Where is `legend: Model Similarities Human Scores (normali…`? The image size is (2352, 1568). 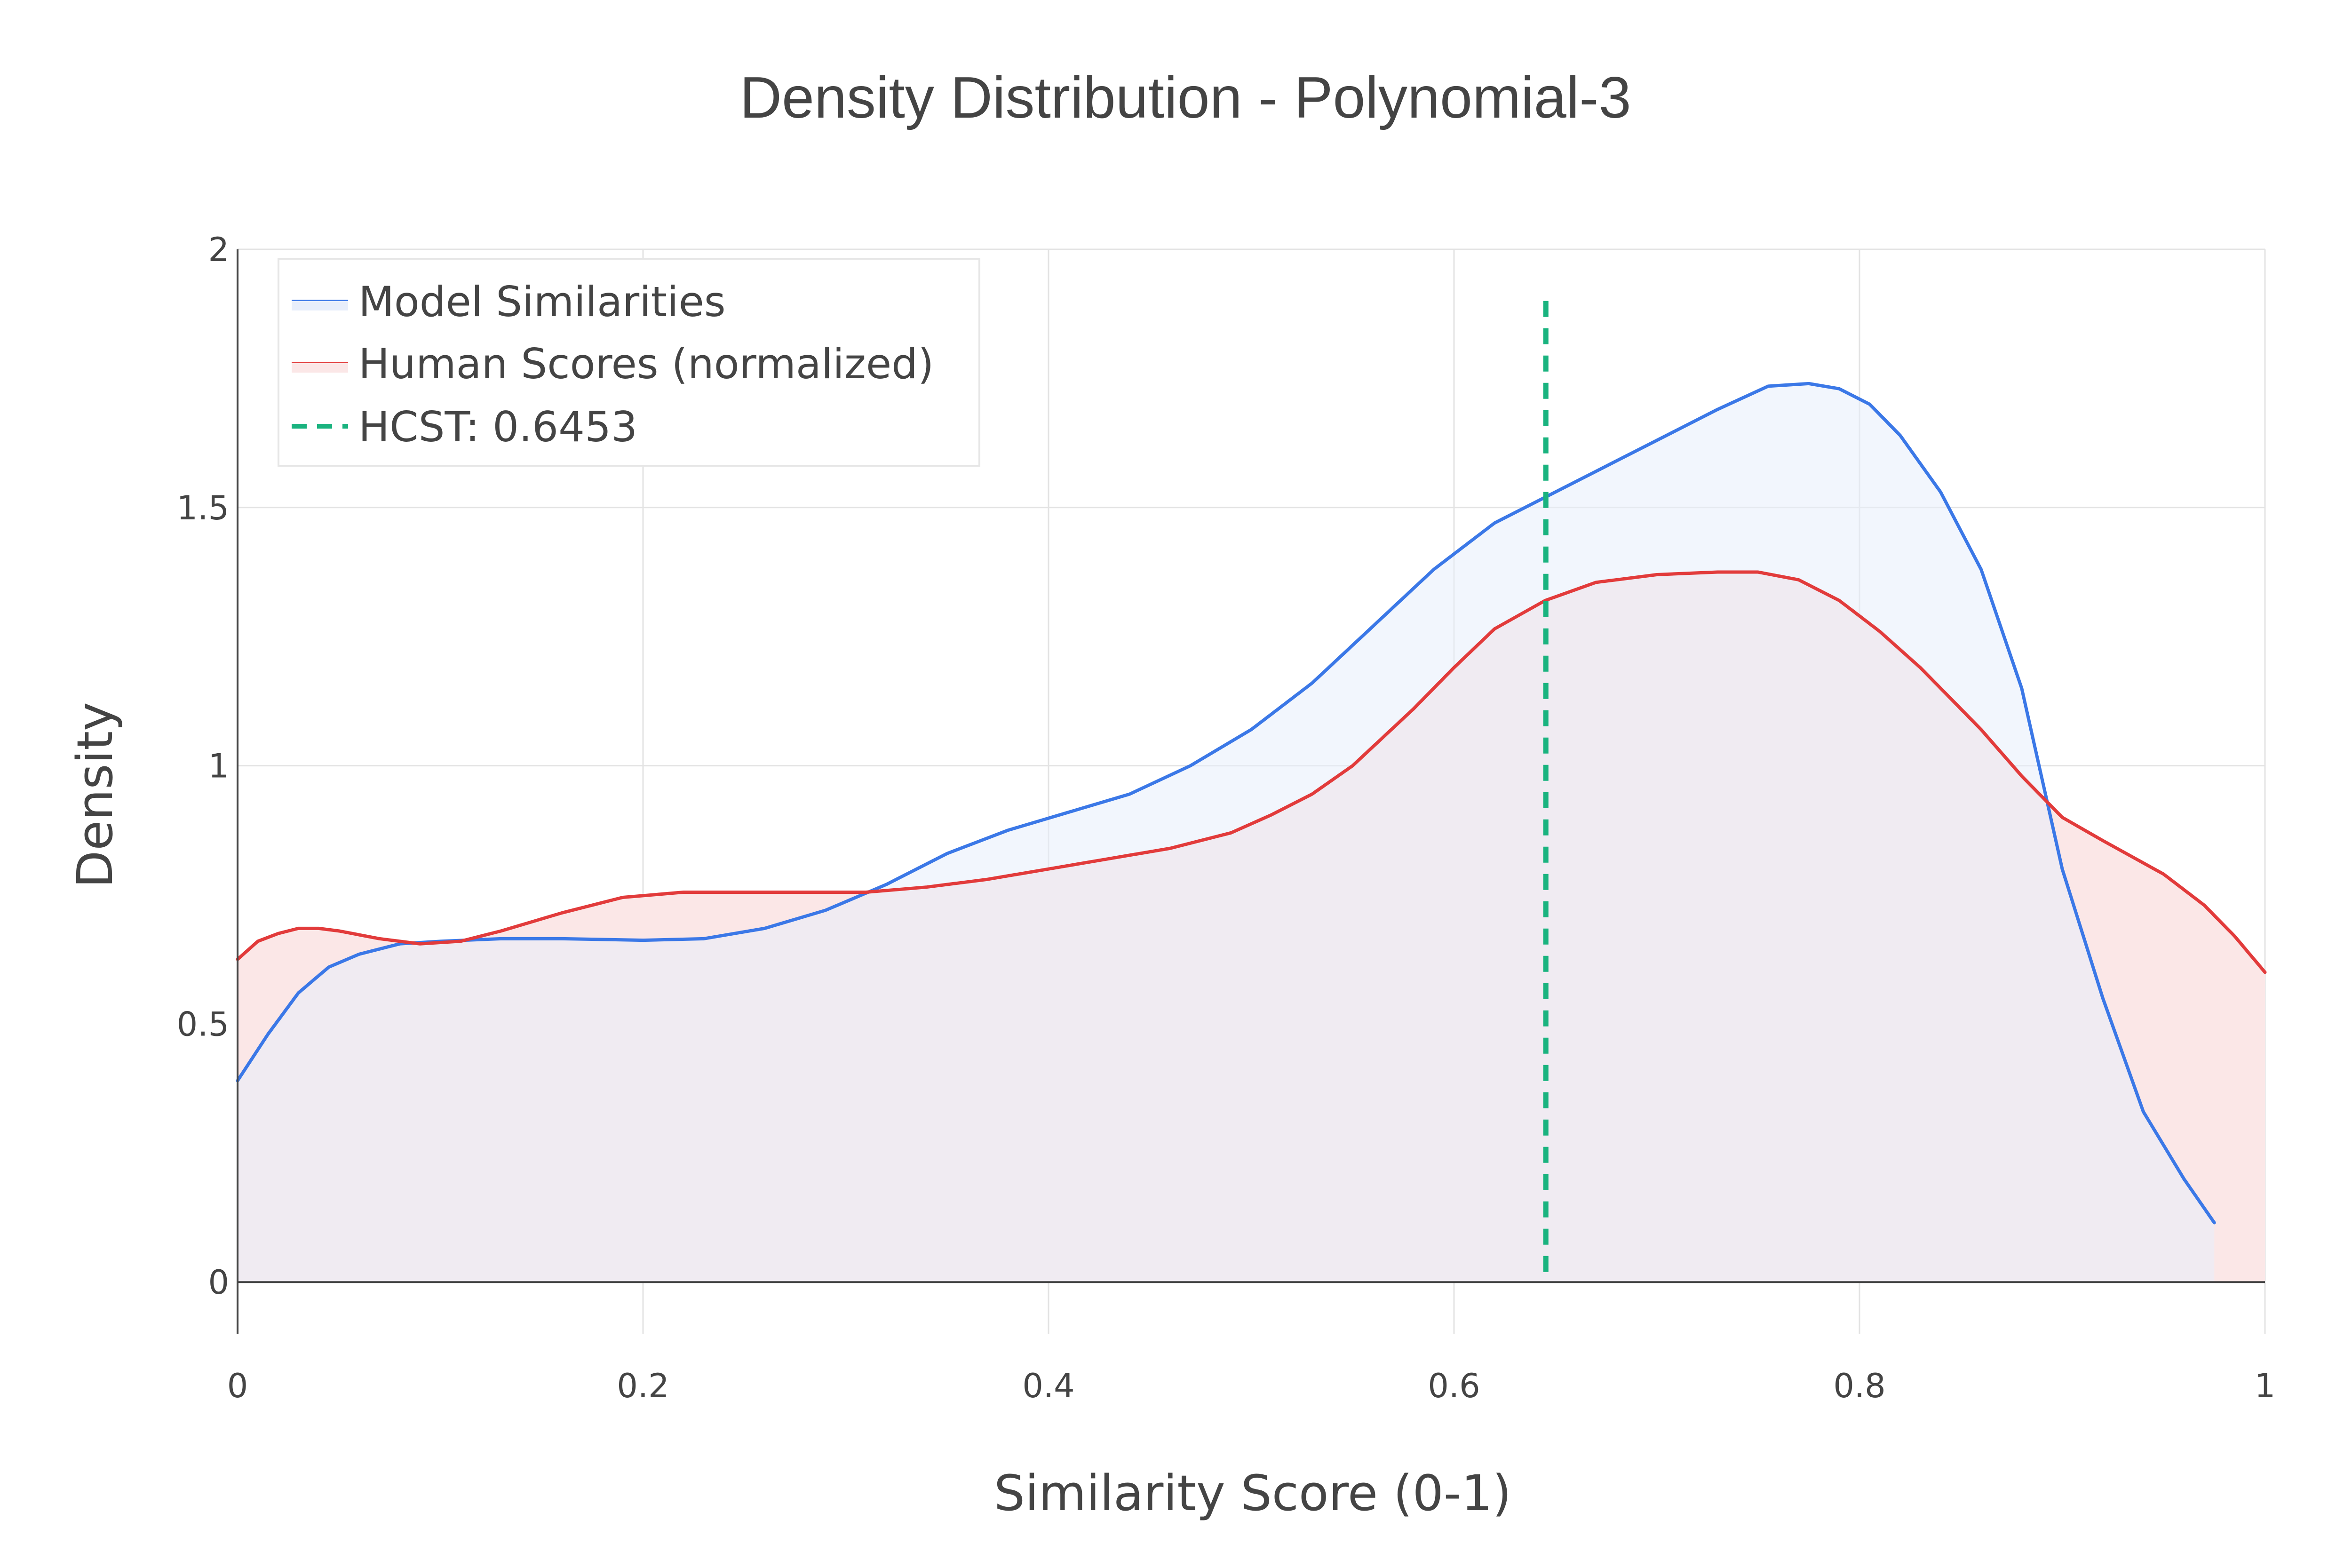 legend: Model Similarities Human Scores (normali… is located at coordinates (629, 362).